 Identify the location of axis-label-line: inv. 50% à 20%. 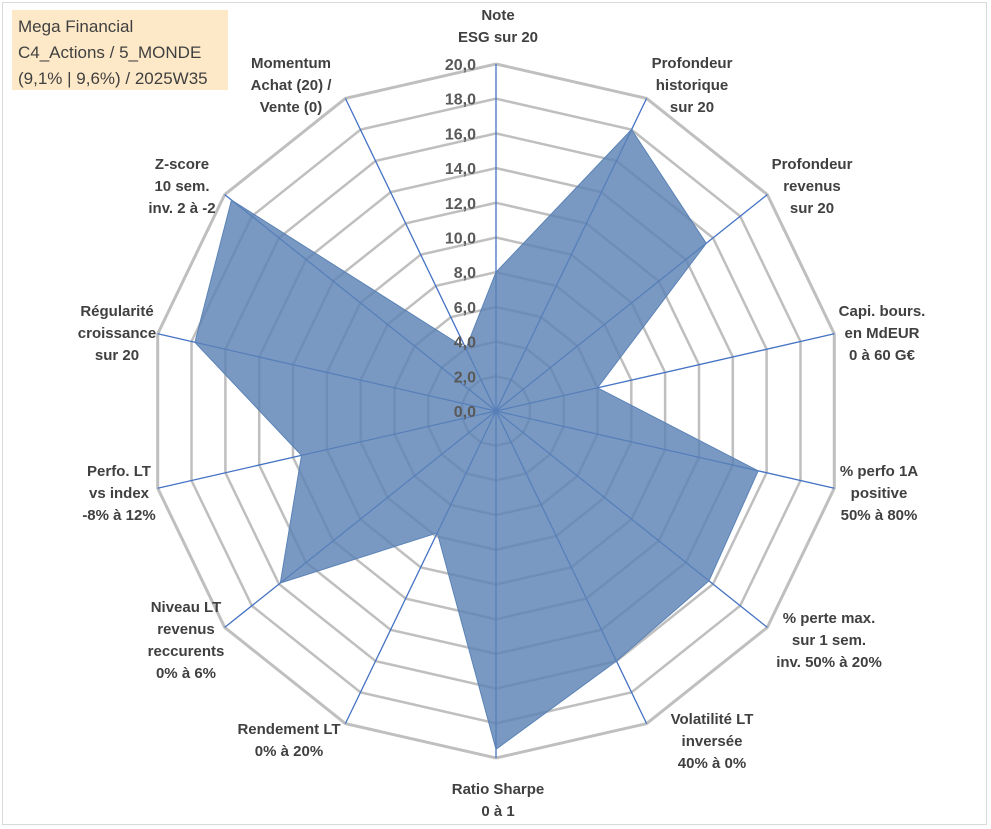
(829, 662).